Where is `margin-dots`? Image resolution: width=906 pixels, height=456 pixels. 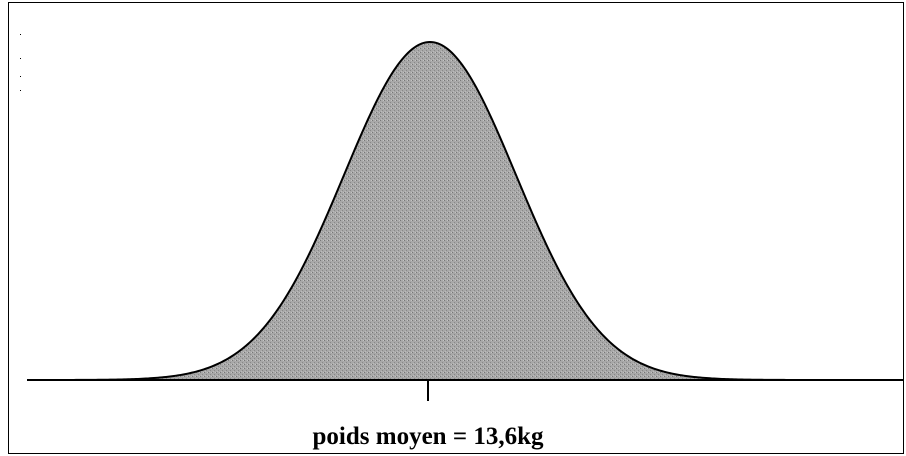
margin-dots is located at coordinates (20, 62).